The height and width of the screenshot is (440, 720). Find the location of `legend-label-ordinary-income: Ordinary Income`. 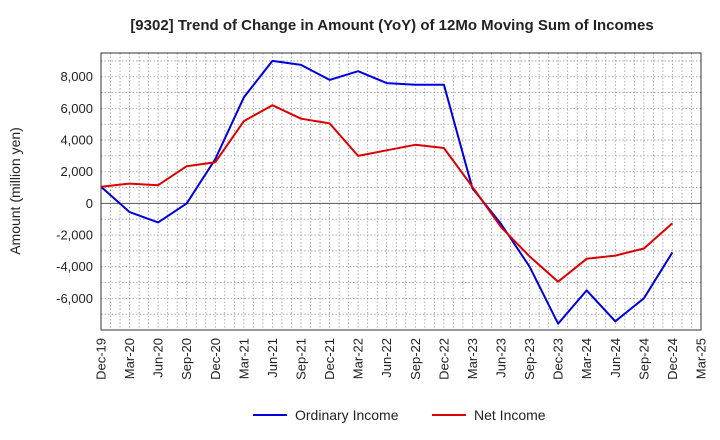

legend-label-ordinary-income: Ordinary Income is located at coordinates (347, 415).